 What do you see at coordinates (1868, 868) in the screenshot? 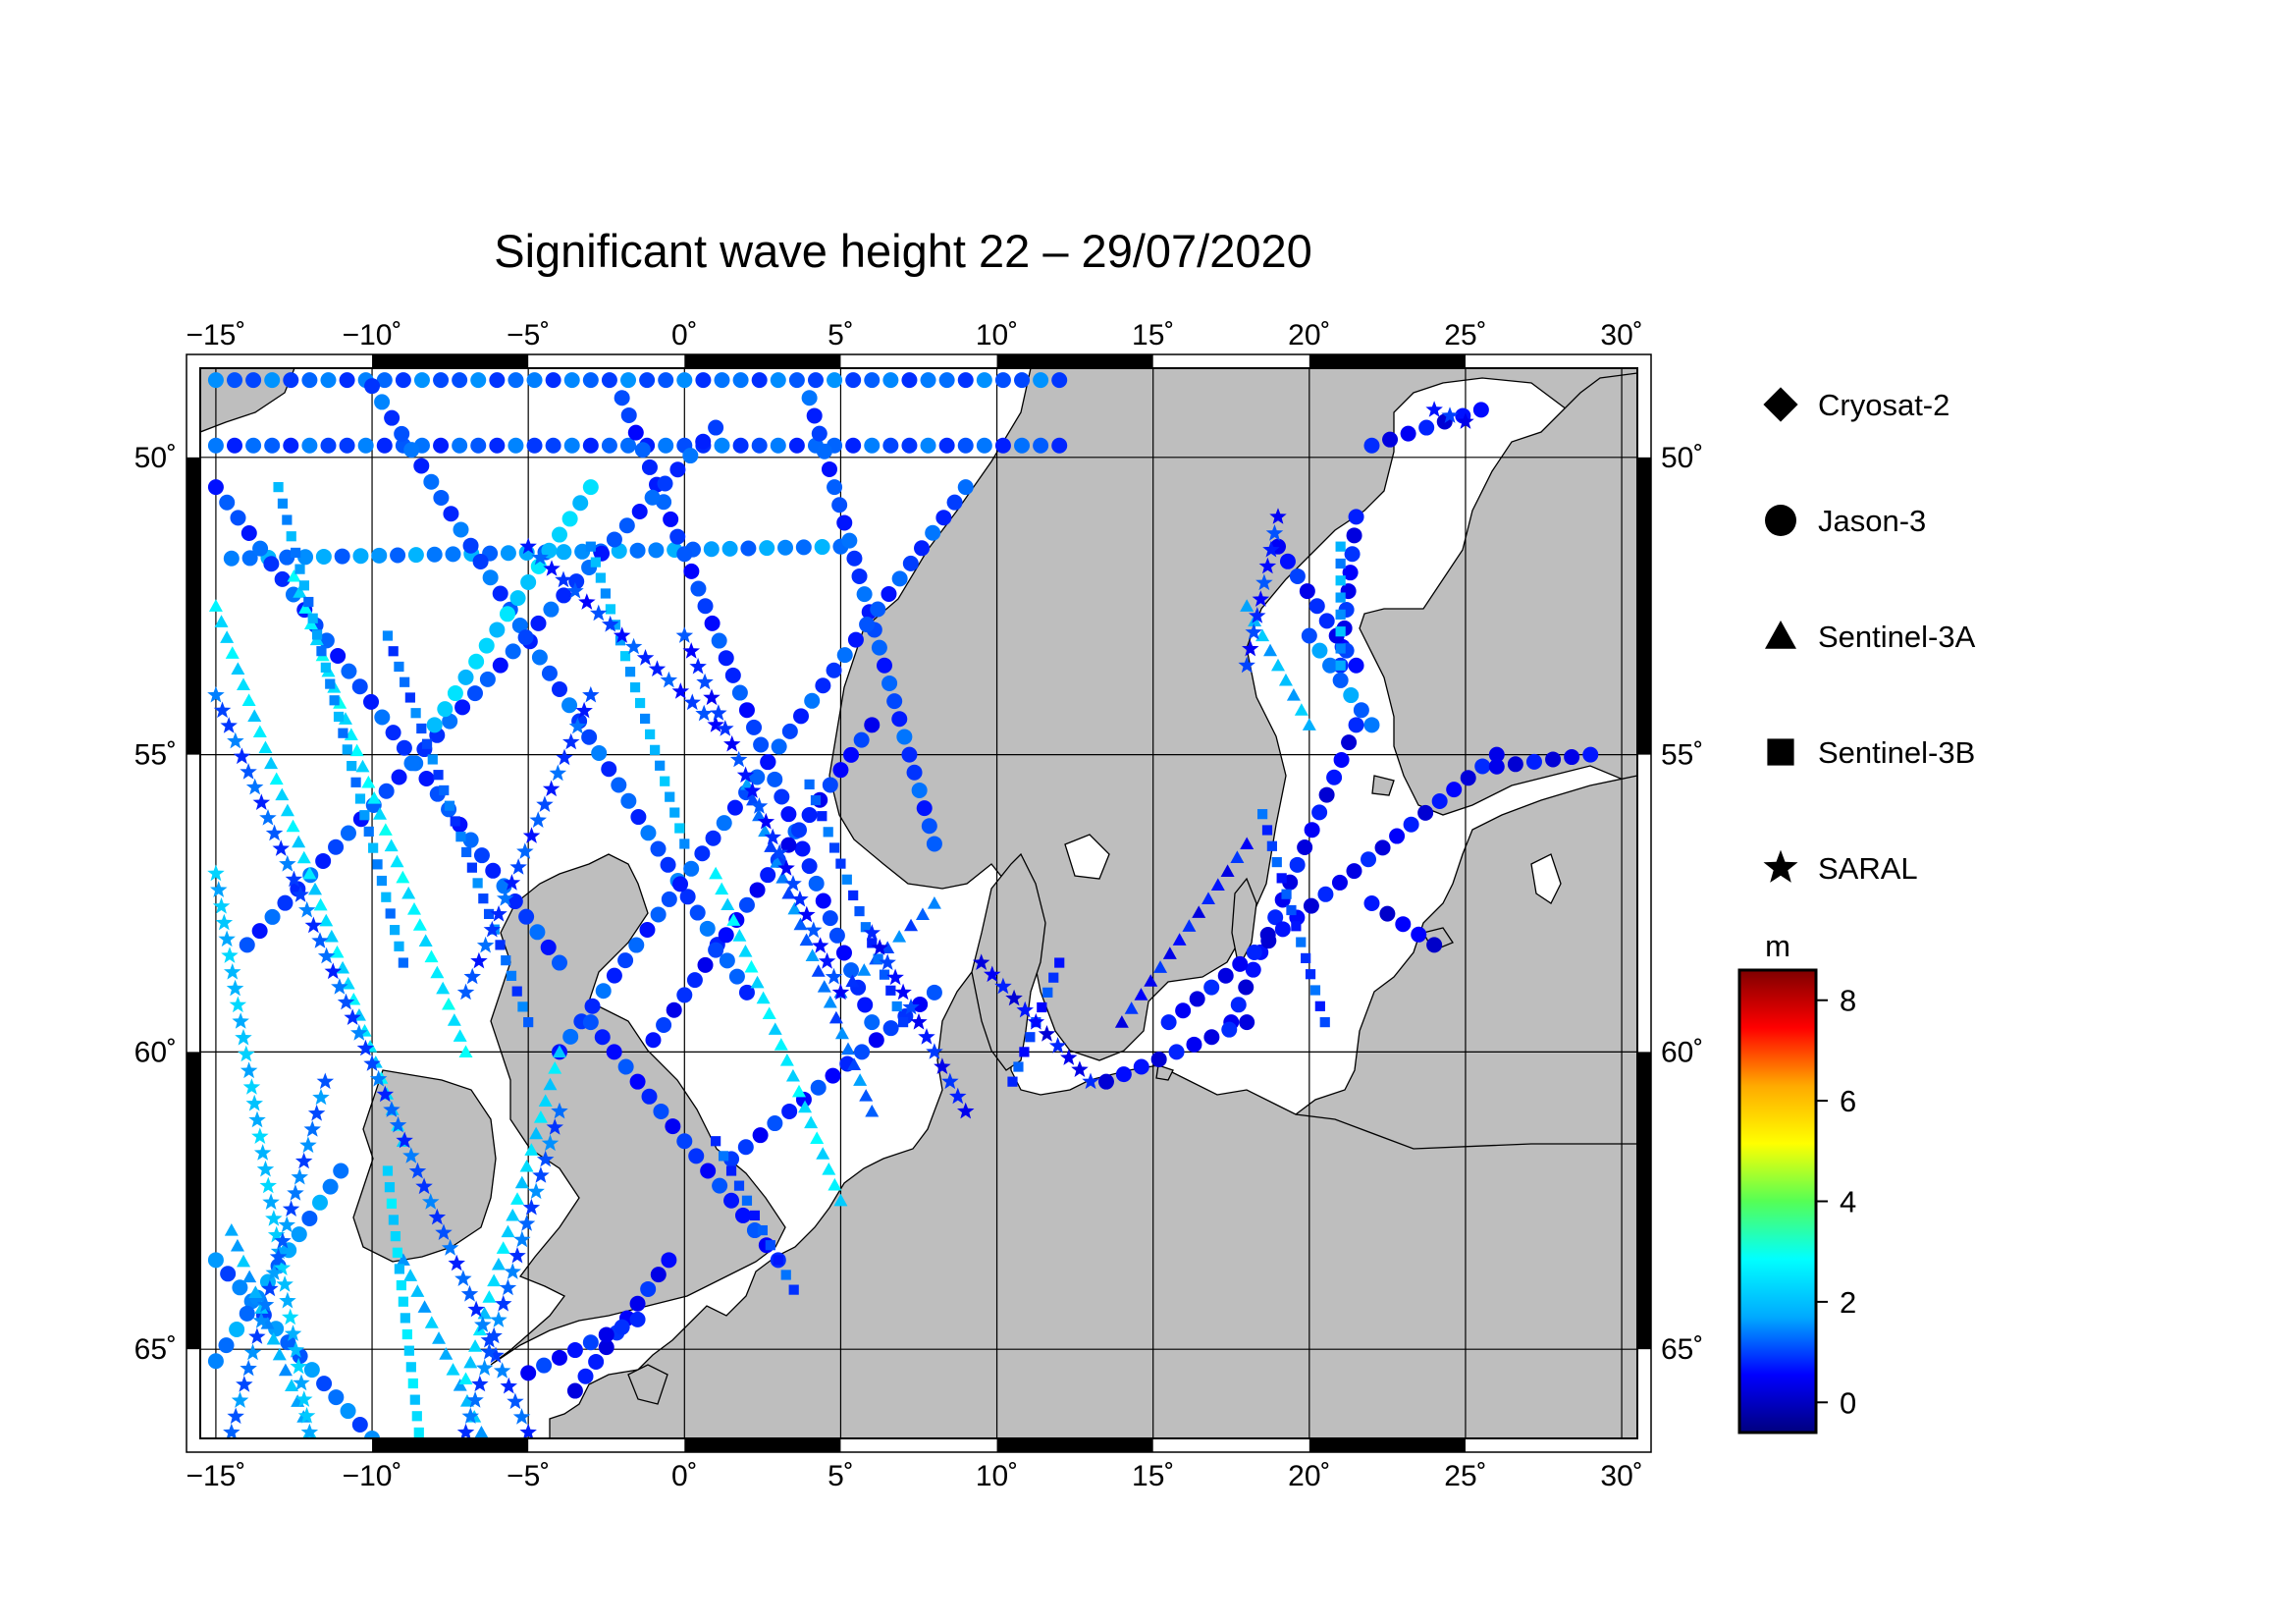
I see `legend-label-saral: SARAL` at bounding box center [1868, 868].